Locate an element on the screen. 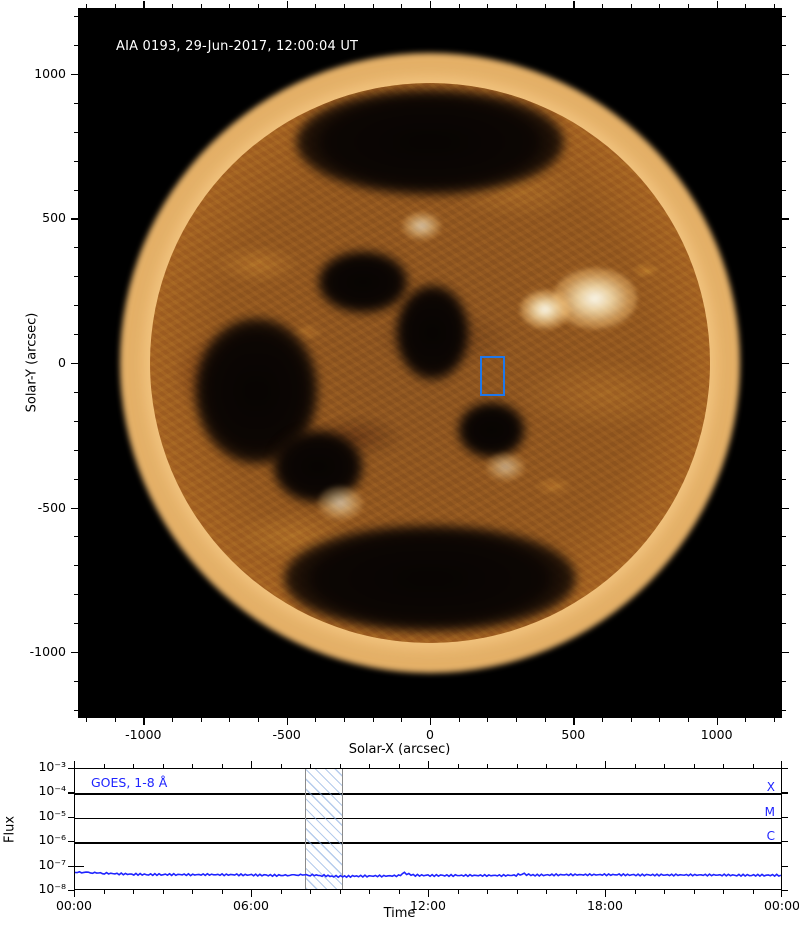  goes-yaxis-tick-label: 10⁻⁶ is located at coordinates (52, 840).